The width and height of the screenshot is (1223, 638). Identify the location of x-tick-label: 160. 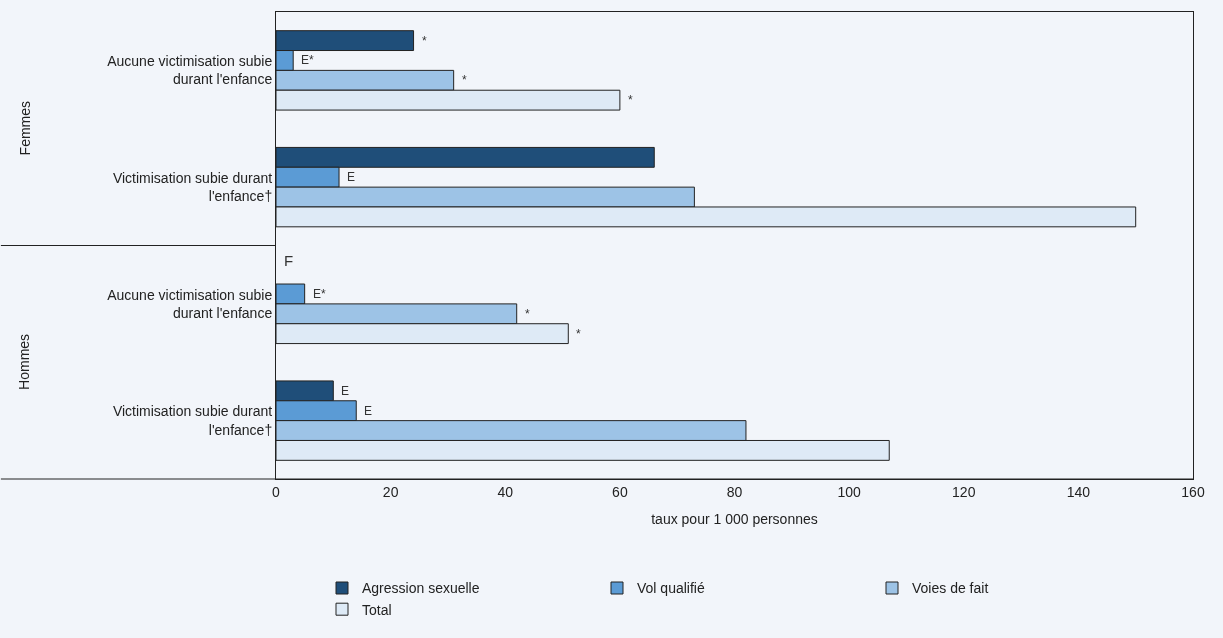
(1193, 491).